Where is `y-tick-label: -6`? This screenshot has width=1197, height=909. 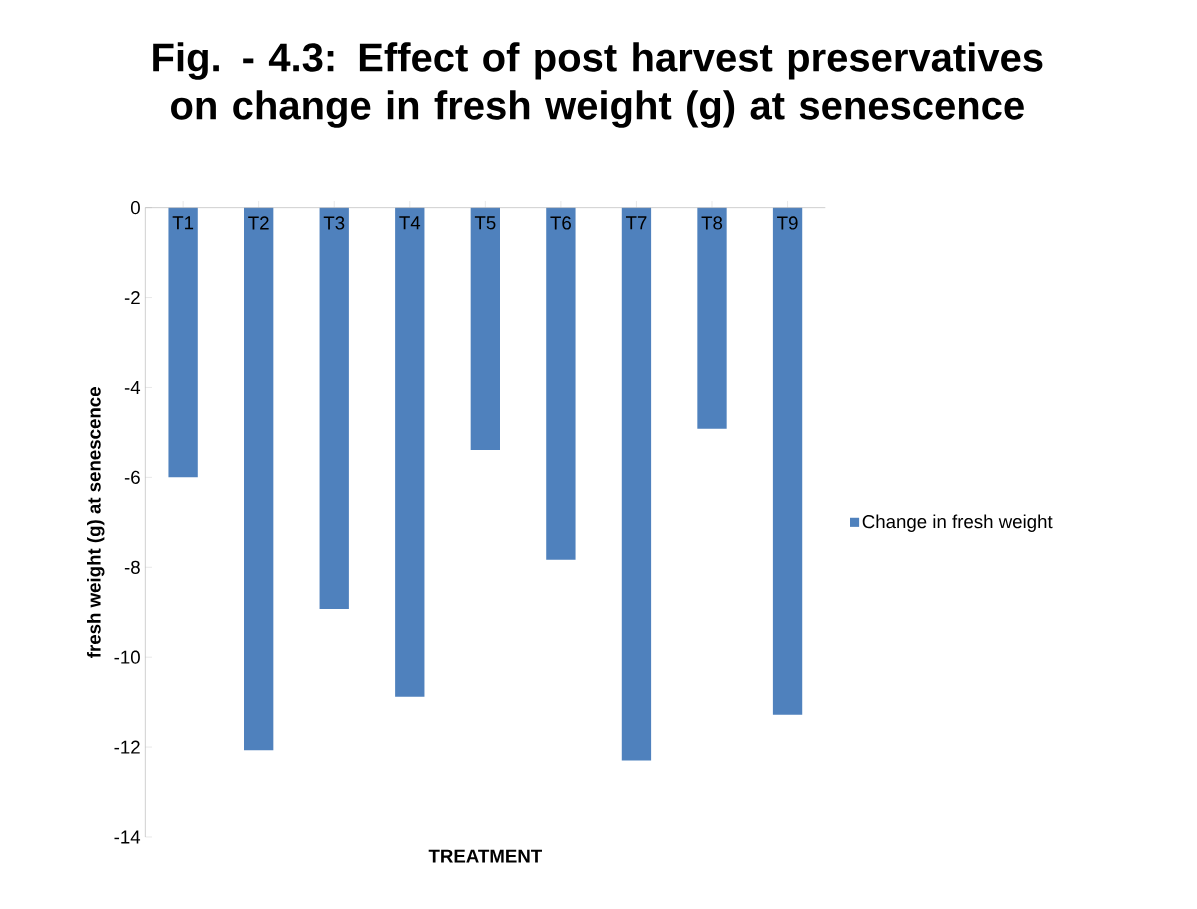 y-tick-label: -6 is located at coordinates (132, 477).